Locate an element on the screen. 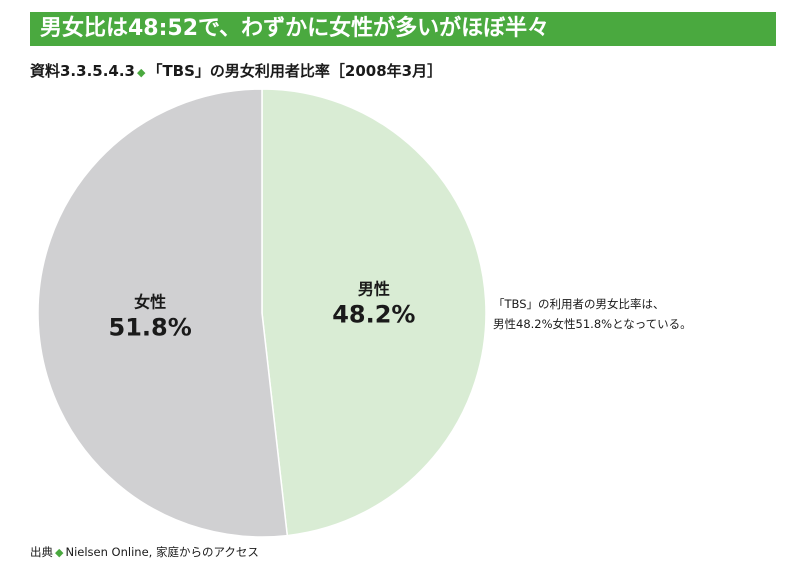 The height and width of the screenshot is (576, 800). male-label-category: 男性 is located at coordinates (374, 289).